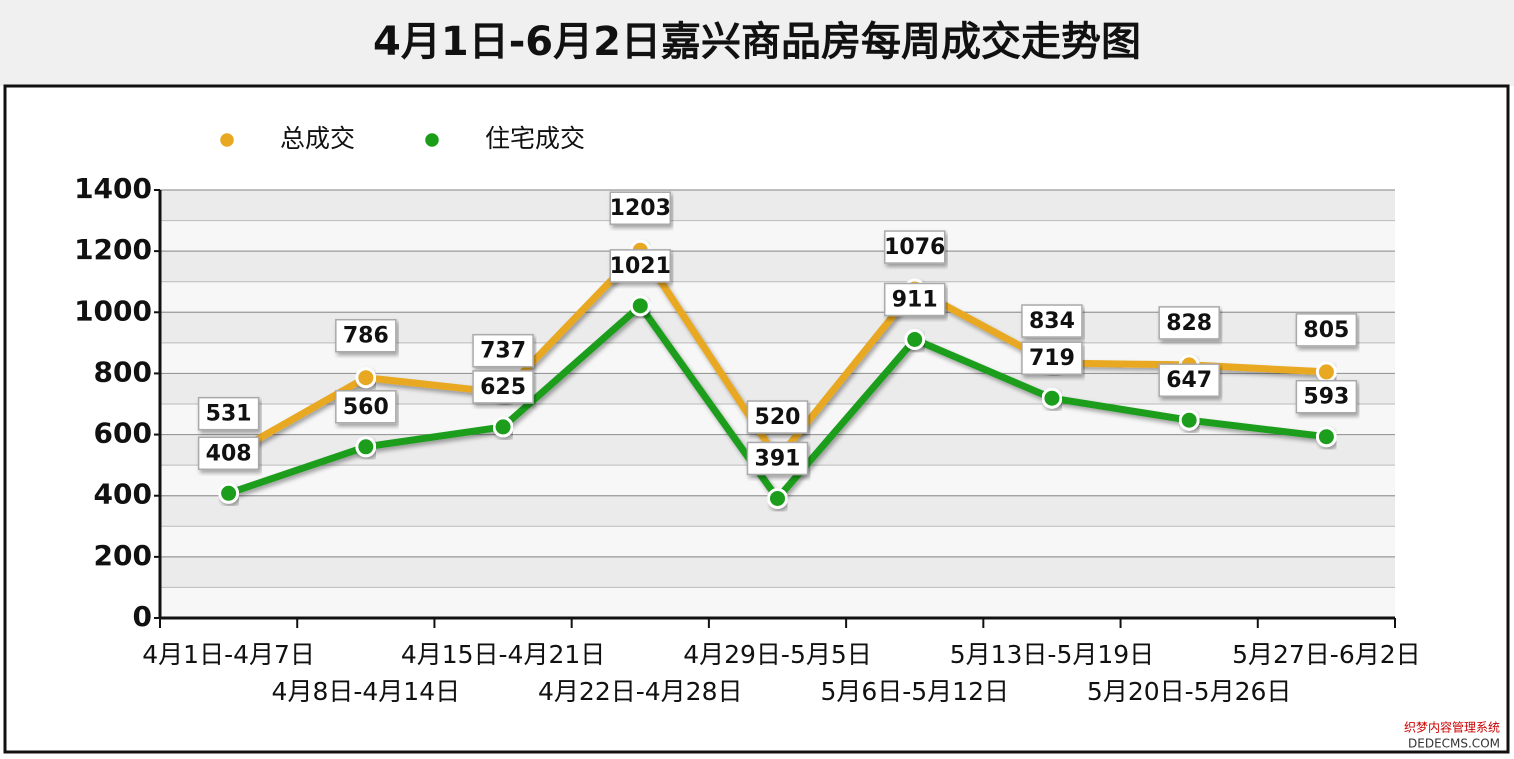  Describe the element at coordinates (640, 691) in the screenshot. I see `x-tick-label: 4月22日-4月28日` at that location.